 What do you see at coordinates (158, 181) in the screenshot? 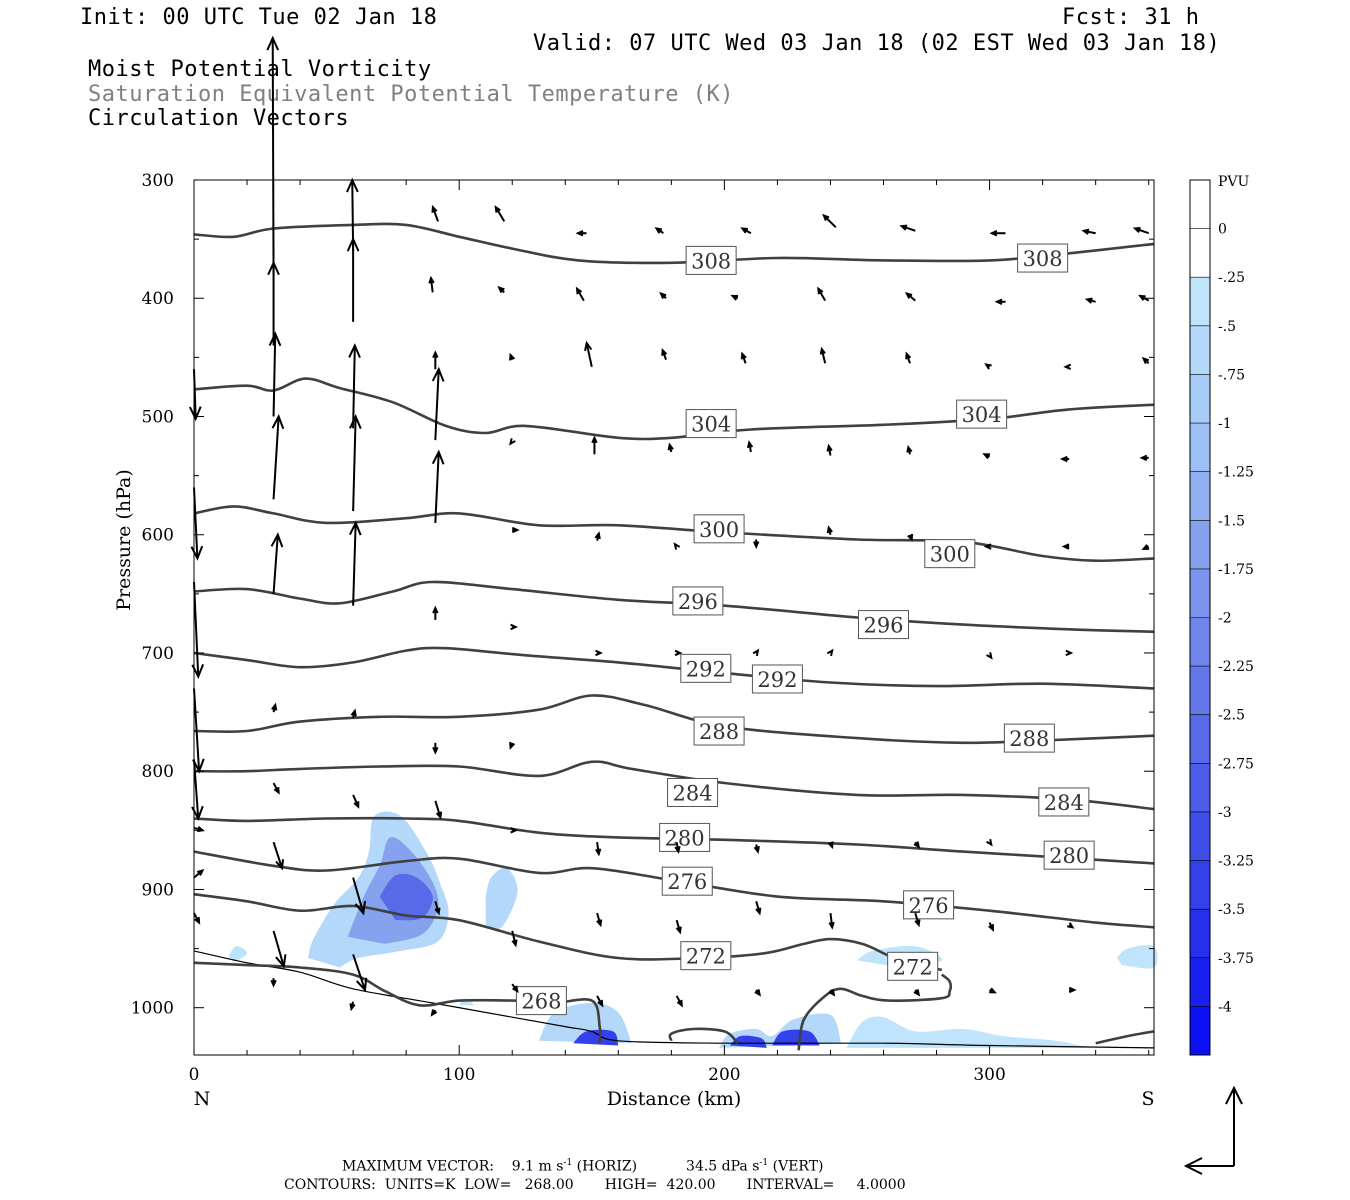
I see `y-tick-label: 300` at bounding box center [158, 181].